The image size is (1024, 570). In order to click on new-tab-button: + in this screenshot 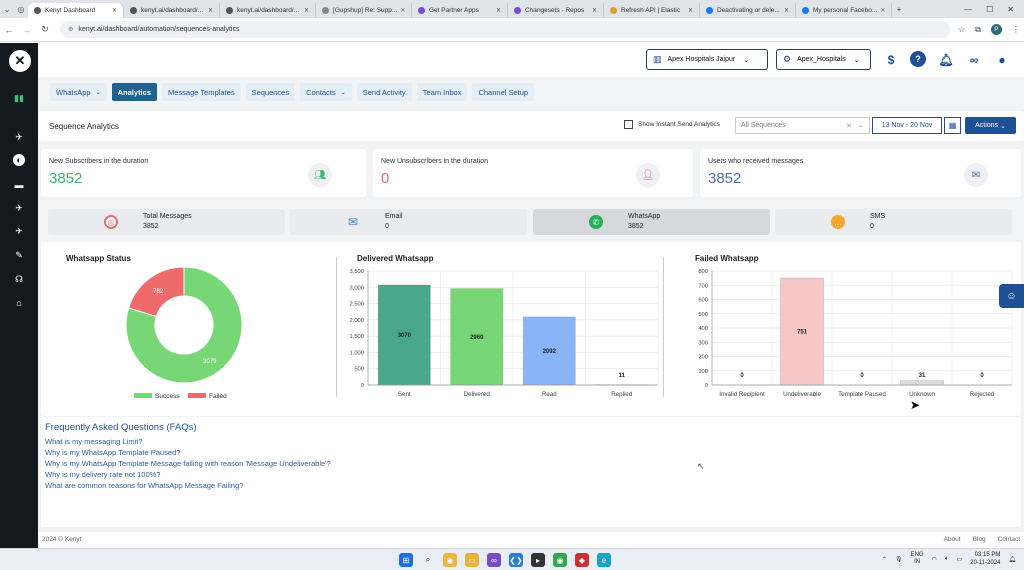, I will do `click(899, 9)`.